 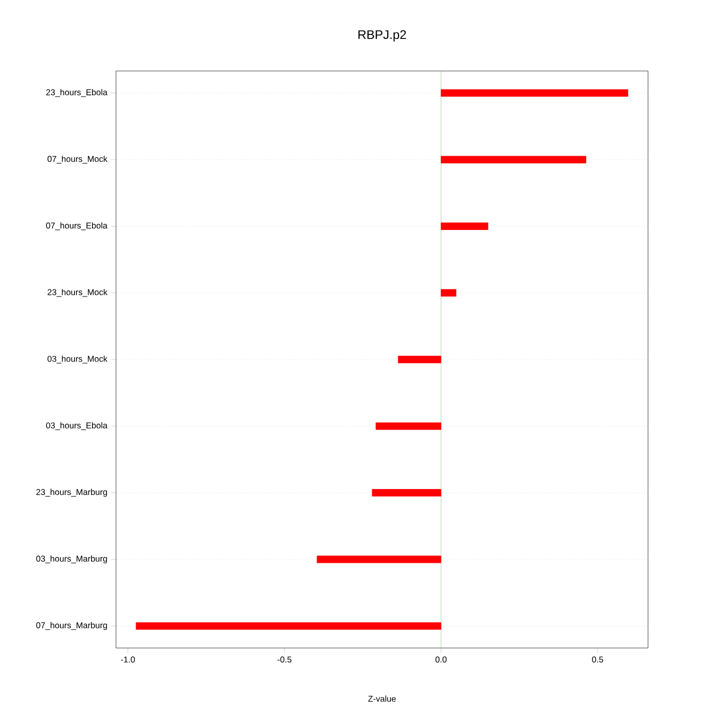 I want to click on chart-title: RBPJ.p2, so click(x=382, y=36).